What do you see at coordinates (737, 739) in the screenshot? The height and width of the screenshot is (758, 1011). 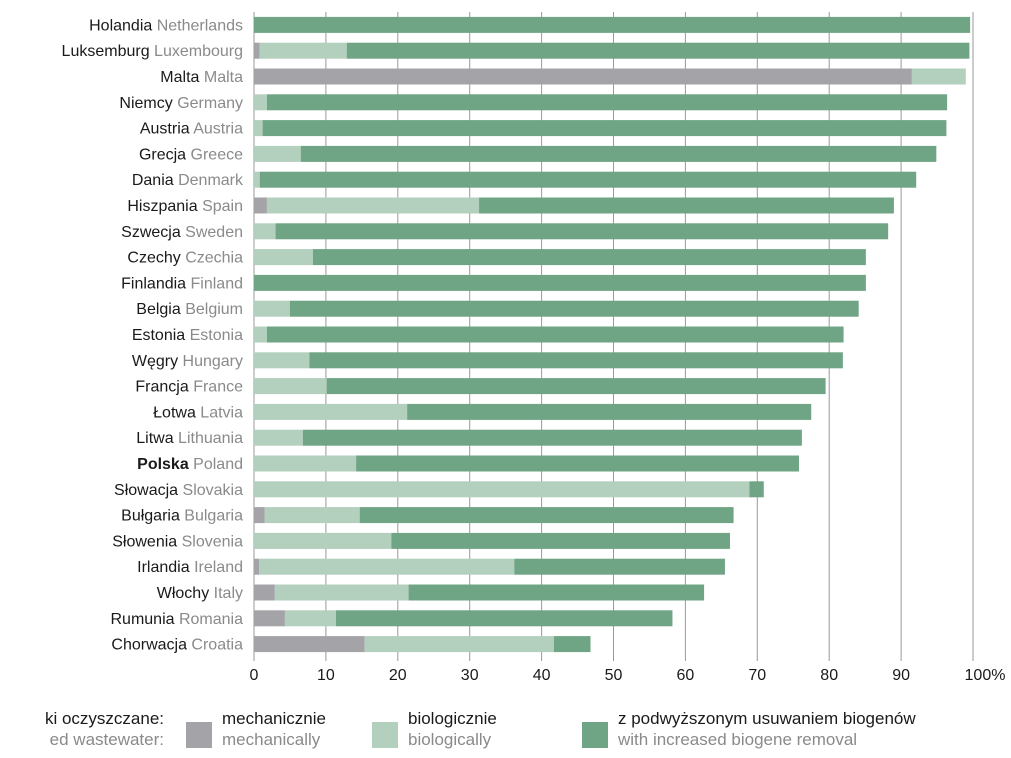 I see `legend-label-en: with increased biogene removal` at bounding box center [737, 739].